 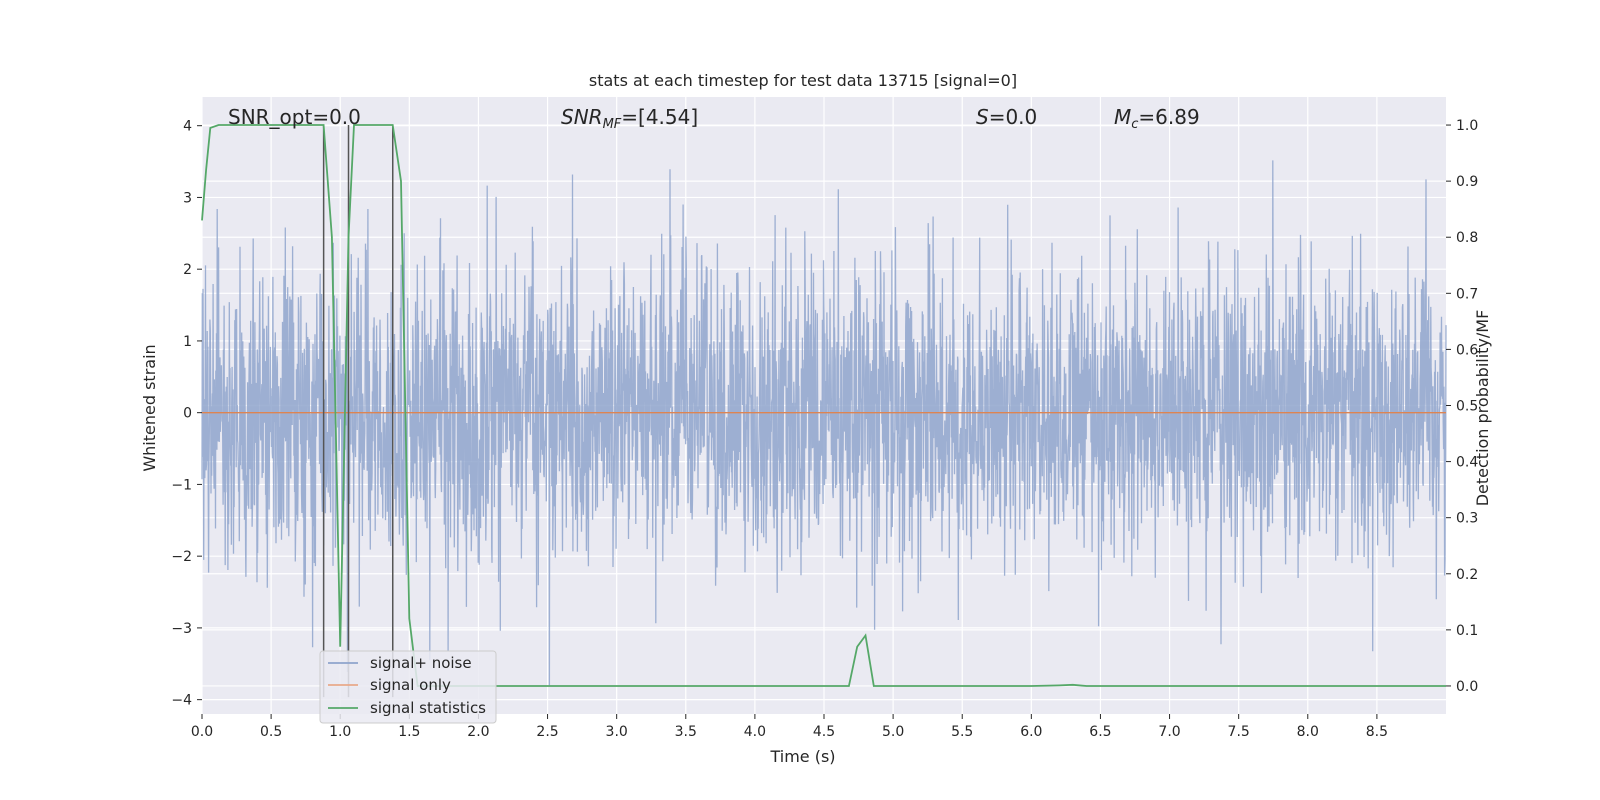 What do you see at coordinates (1377, 732) in the screenshot?
I see `x-tick-label-17: 8.5` at bounding box center [1377, 732].